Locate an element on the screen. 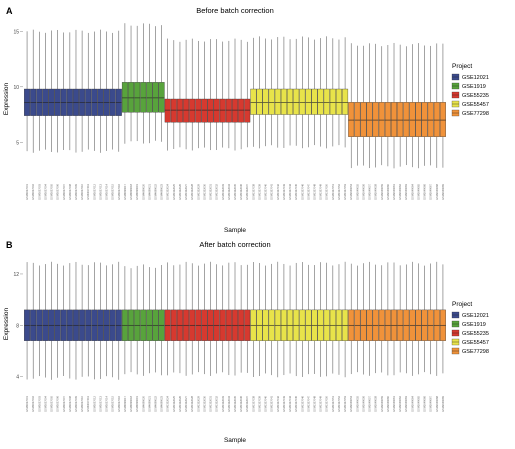 Image resolution: width=515 pixels, height=449 pixels. x-tick-label: GSM1332030 is located at coordinates (204, 403).